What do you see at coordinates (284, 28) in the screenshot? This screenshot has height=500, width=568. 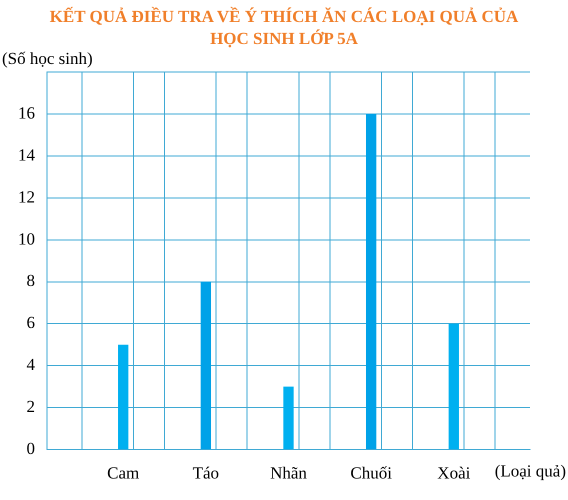 I see `chart-title: KẾT QUẢ ĐIỀU TRA VỀ Ý THÍCH ĂN CÁC LOẠI QUẢ CỦA HỌC SINH LỚP 5A` at bounding box center [284, 28].